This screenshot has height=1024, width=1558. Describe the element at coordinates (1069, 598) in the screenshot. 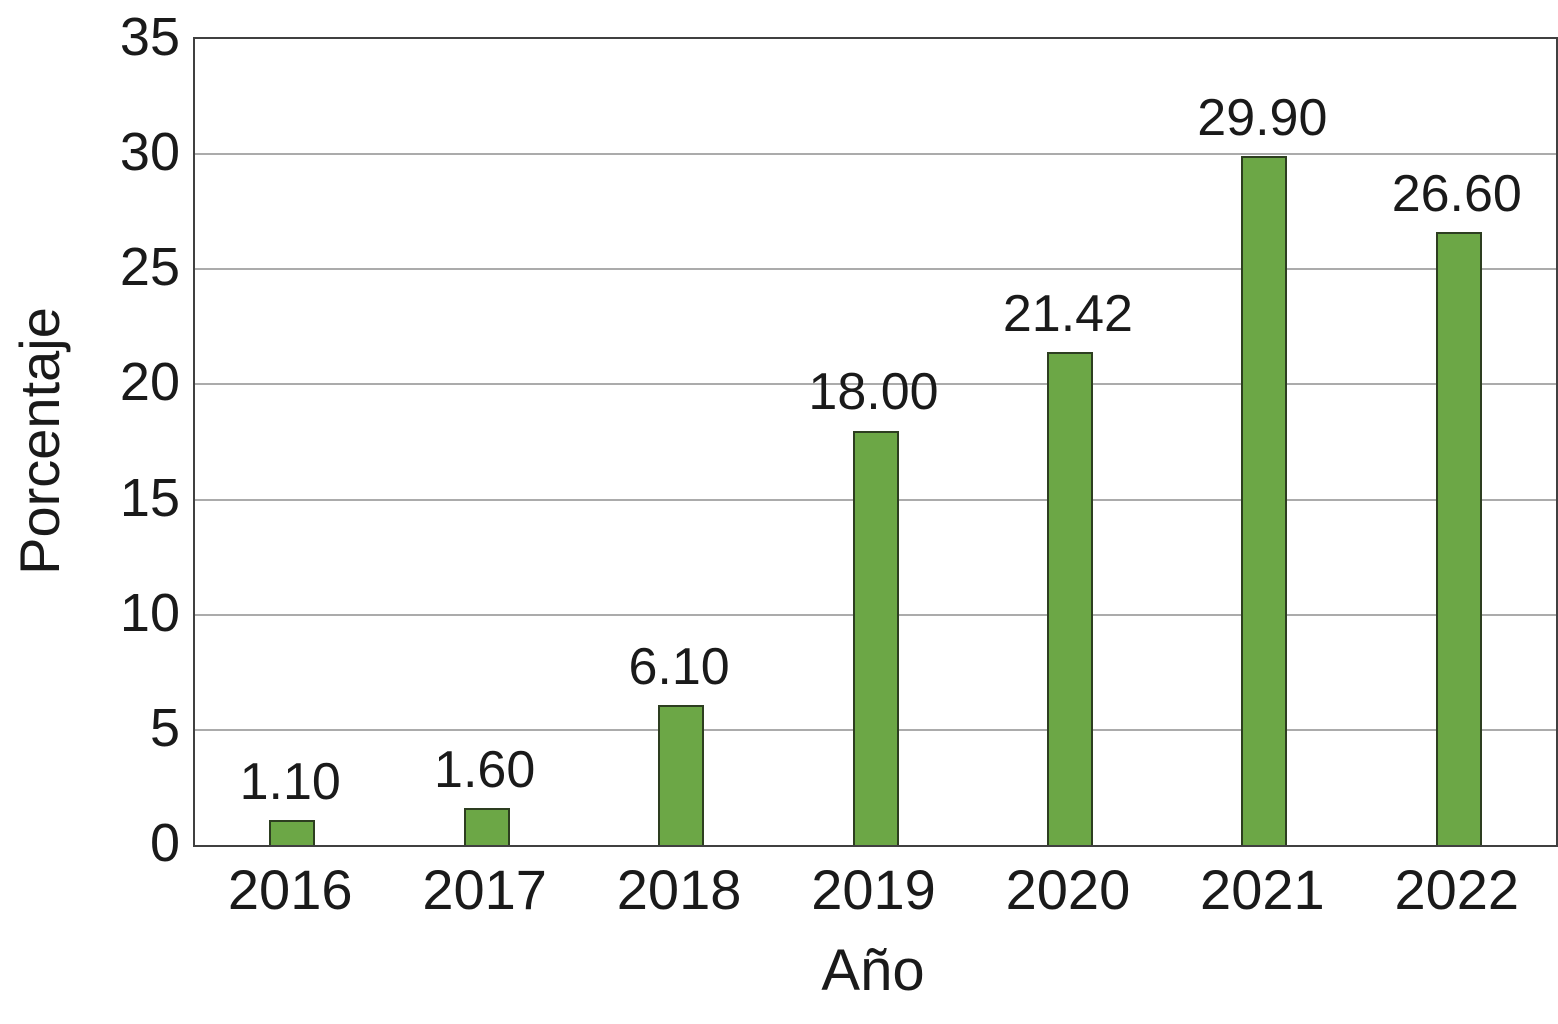

I see `bar-2020` at that location.